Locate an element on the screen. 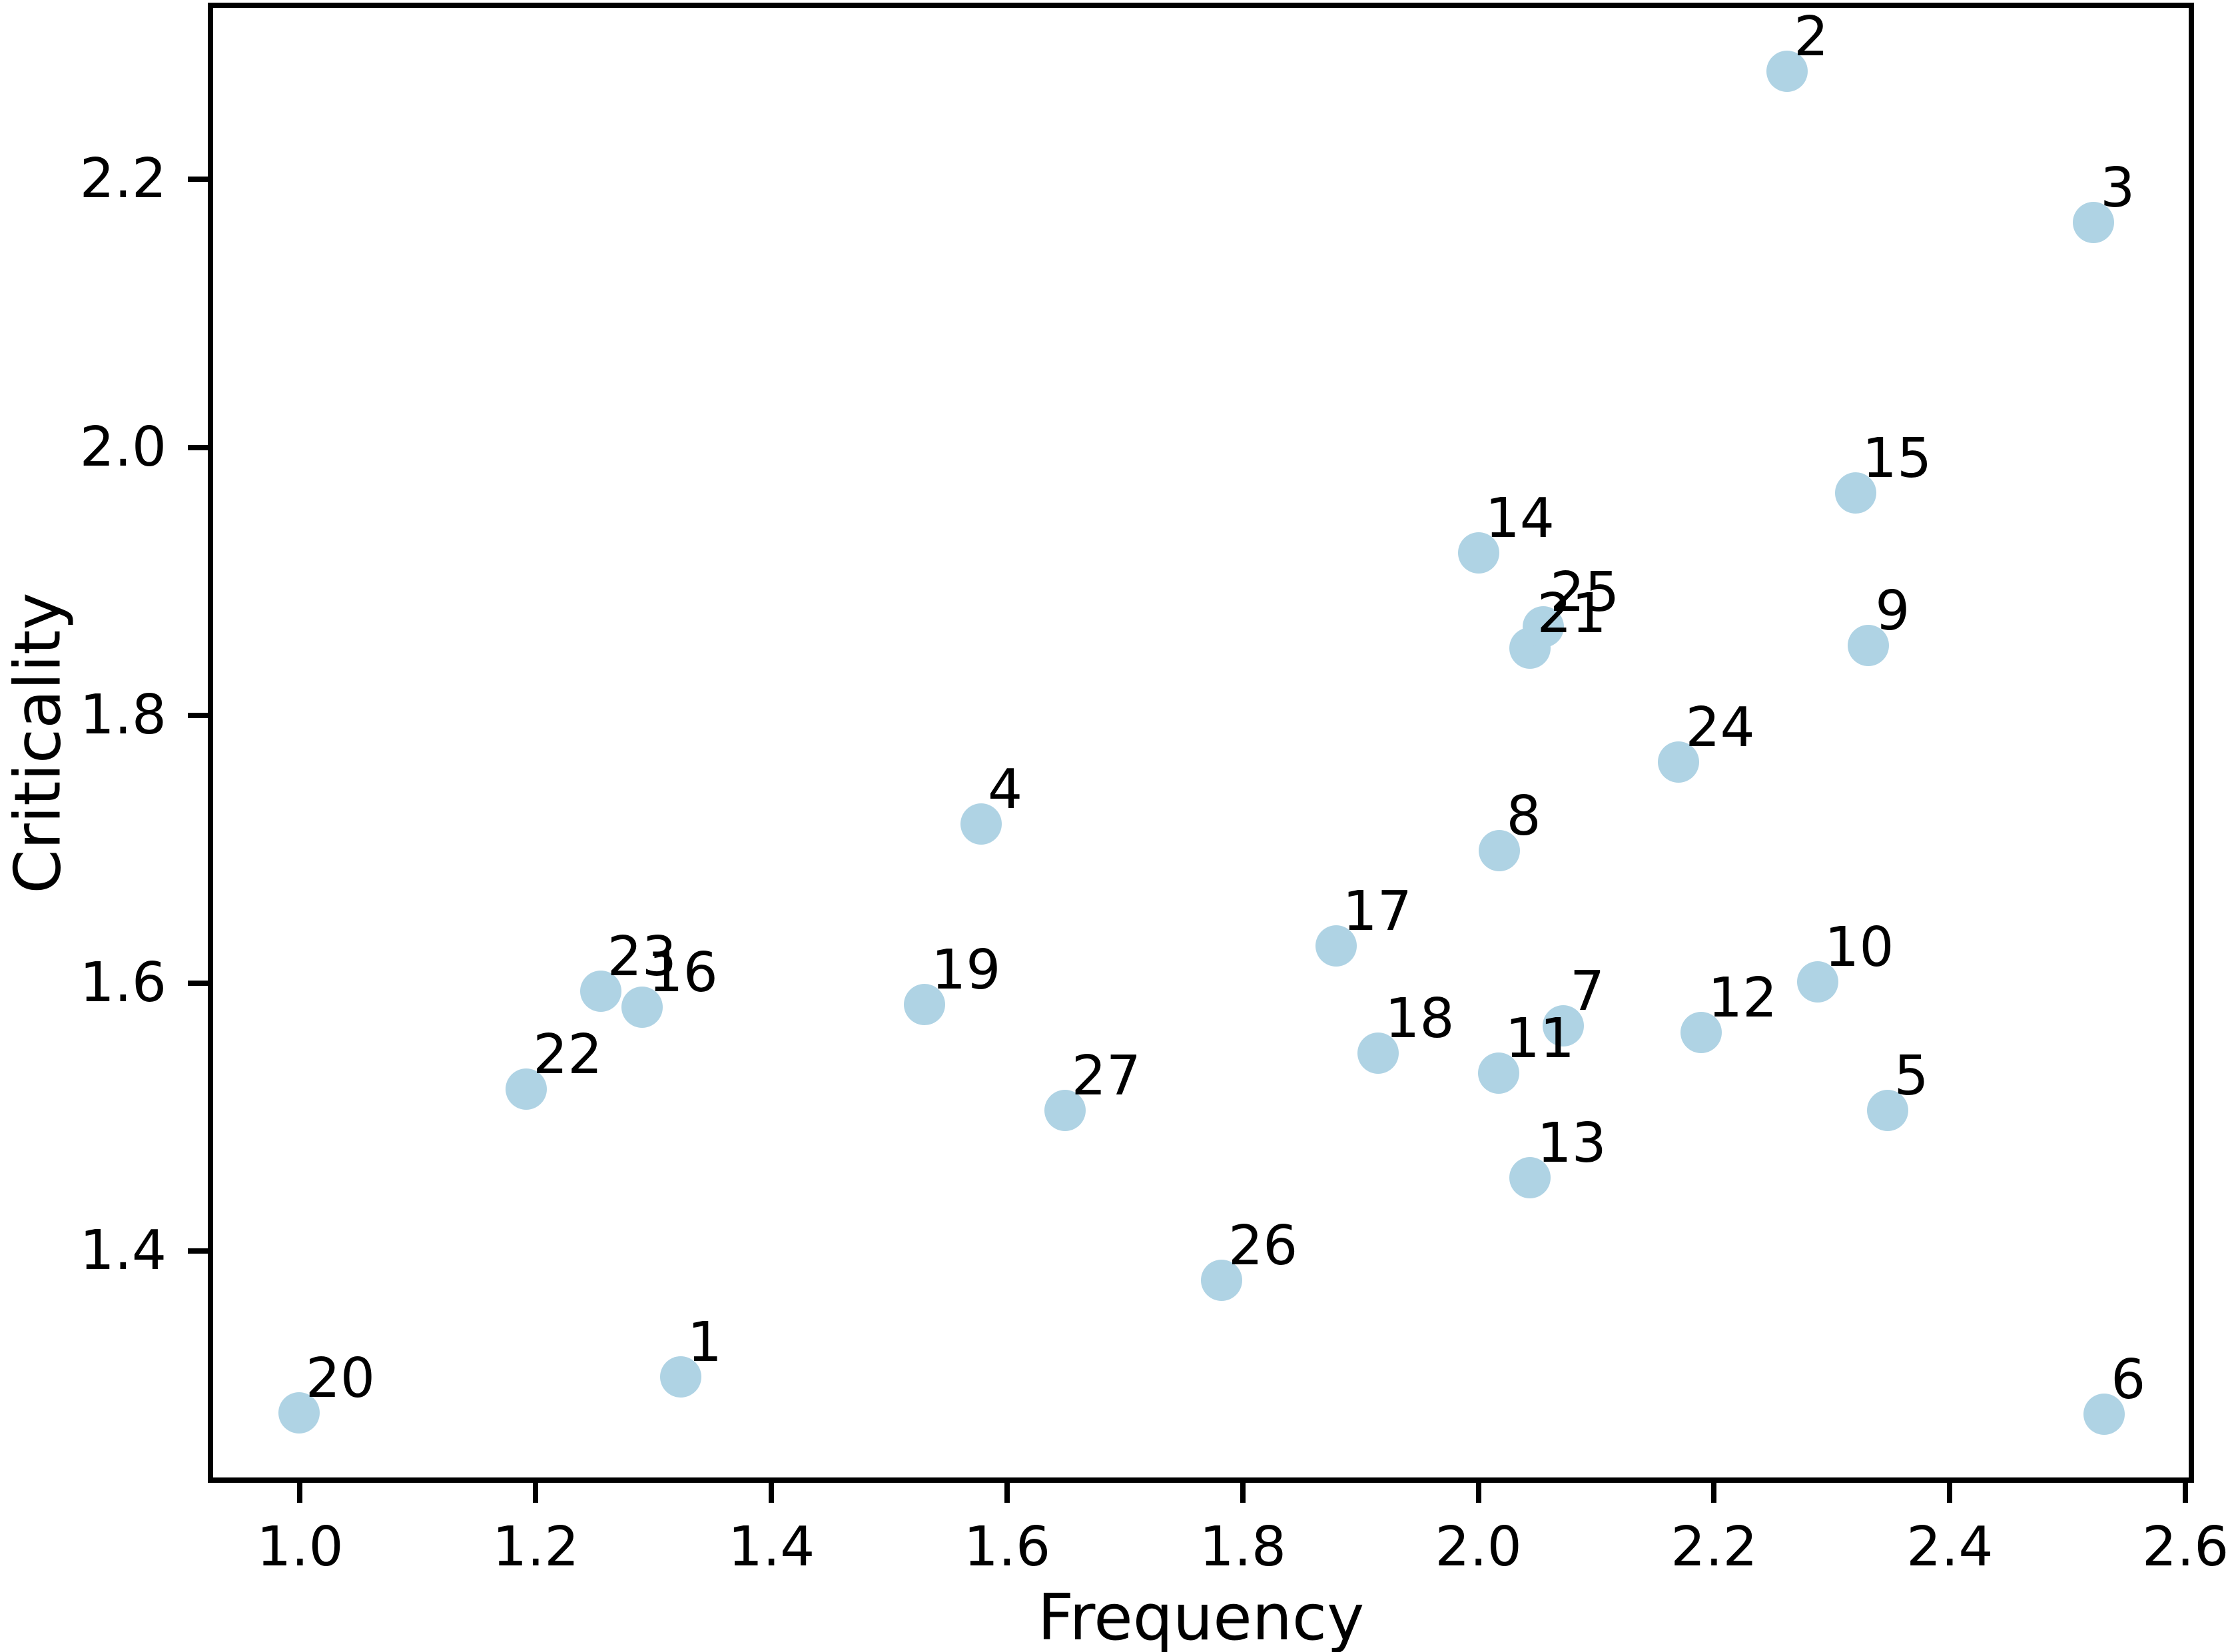 The width and height of the screenshot is (2228, 1652). x-tick-label: 1.4 is located at coordinates (771, 1547).